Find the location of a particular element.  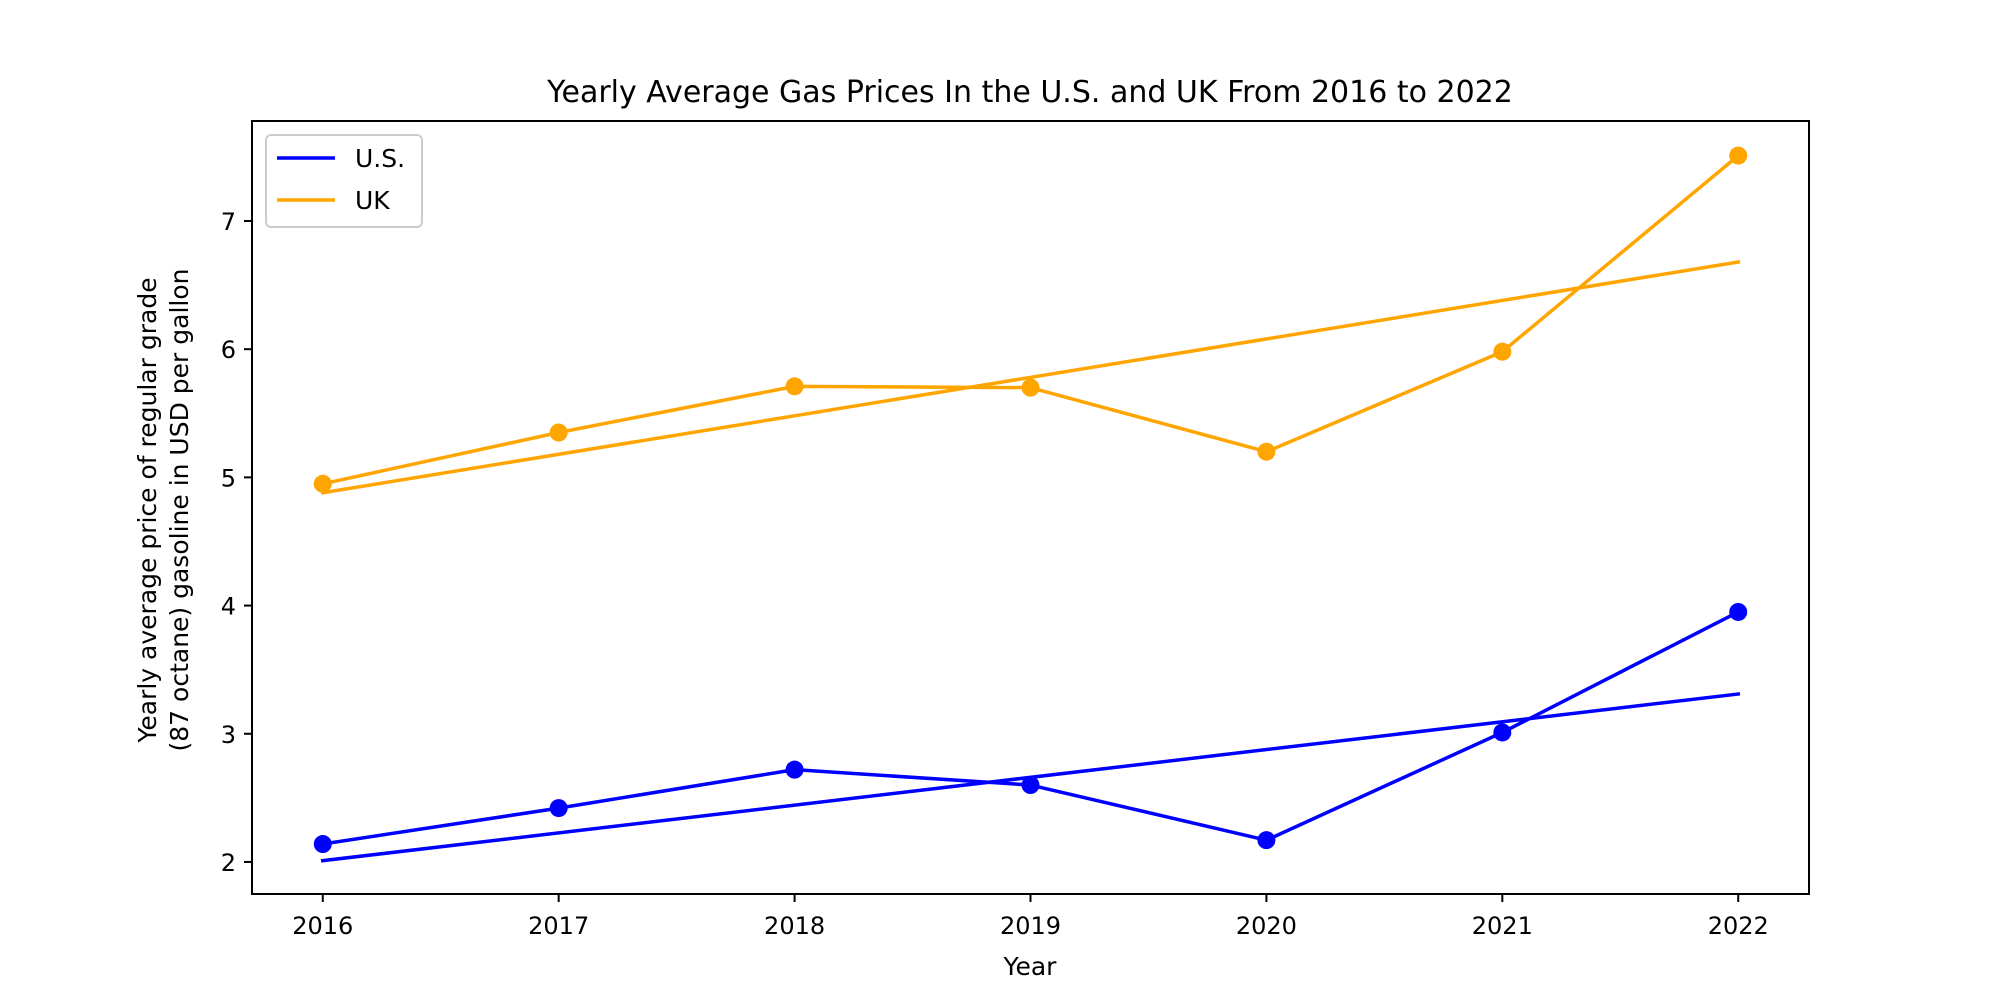

y-tick-label-2: 2 is located at coordinates (228, 863).